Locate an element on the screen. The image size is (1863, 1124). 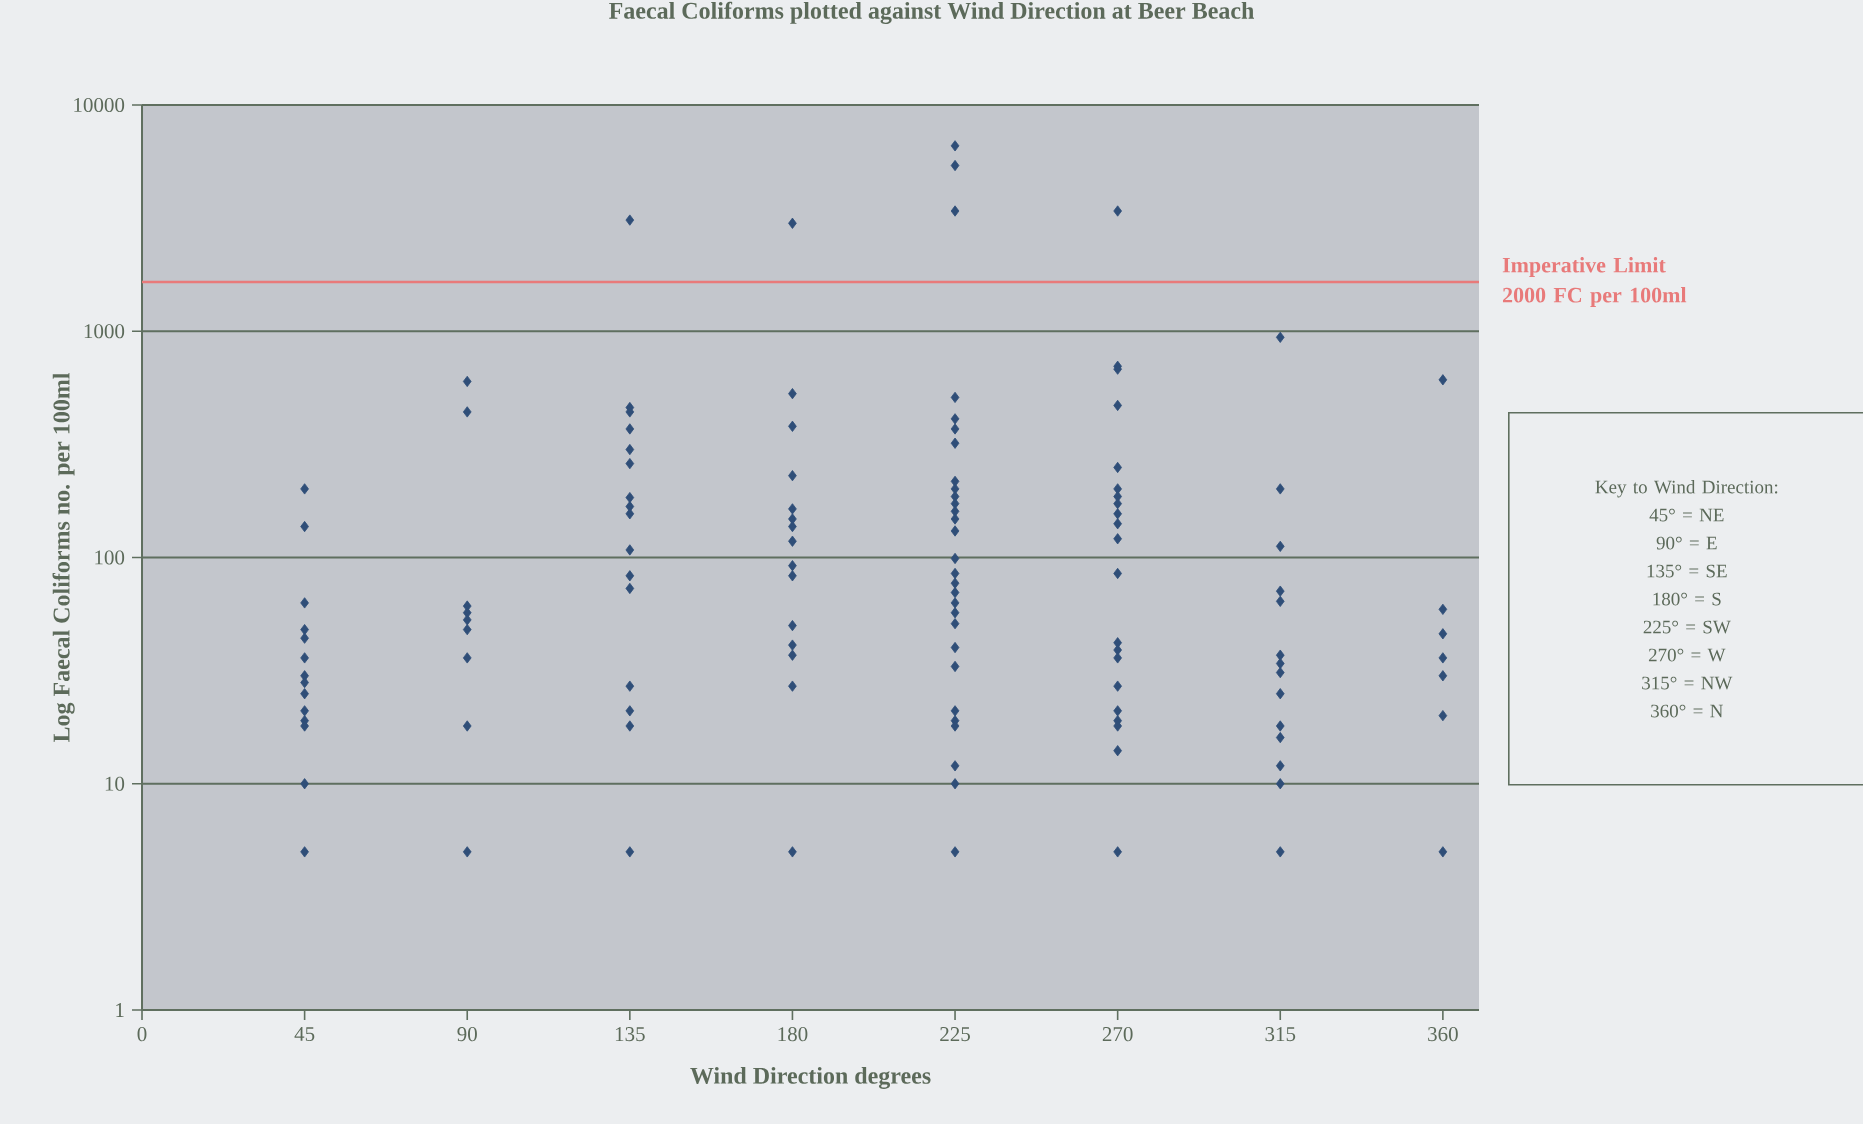
y-tick-label: 10 is located at coordinates (115, 783).